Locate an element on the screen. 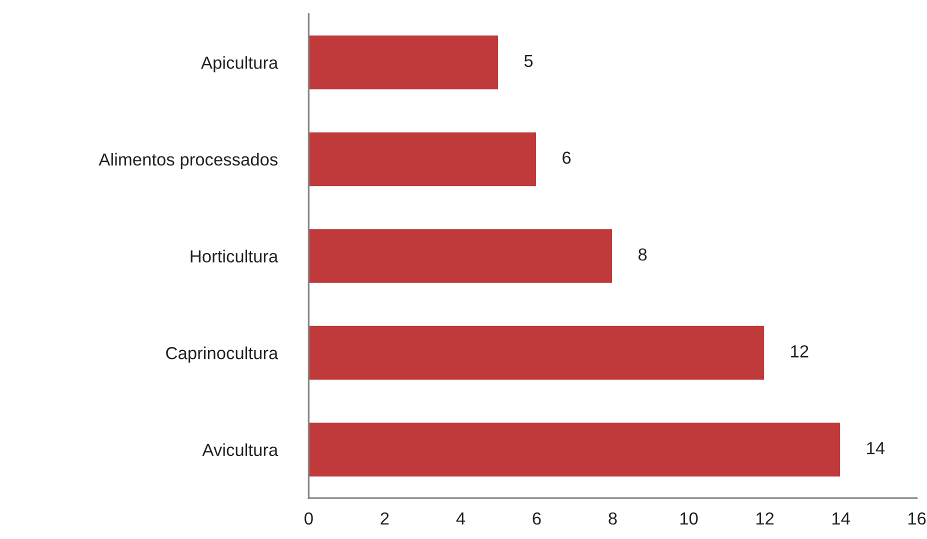 The height and width of the screenshot is (539, 927). x-tick-label: 4 is located at coordinates (461, 518).